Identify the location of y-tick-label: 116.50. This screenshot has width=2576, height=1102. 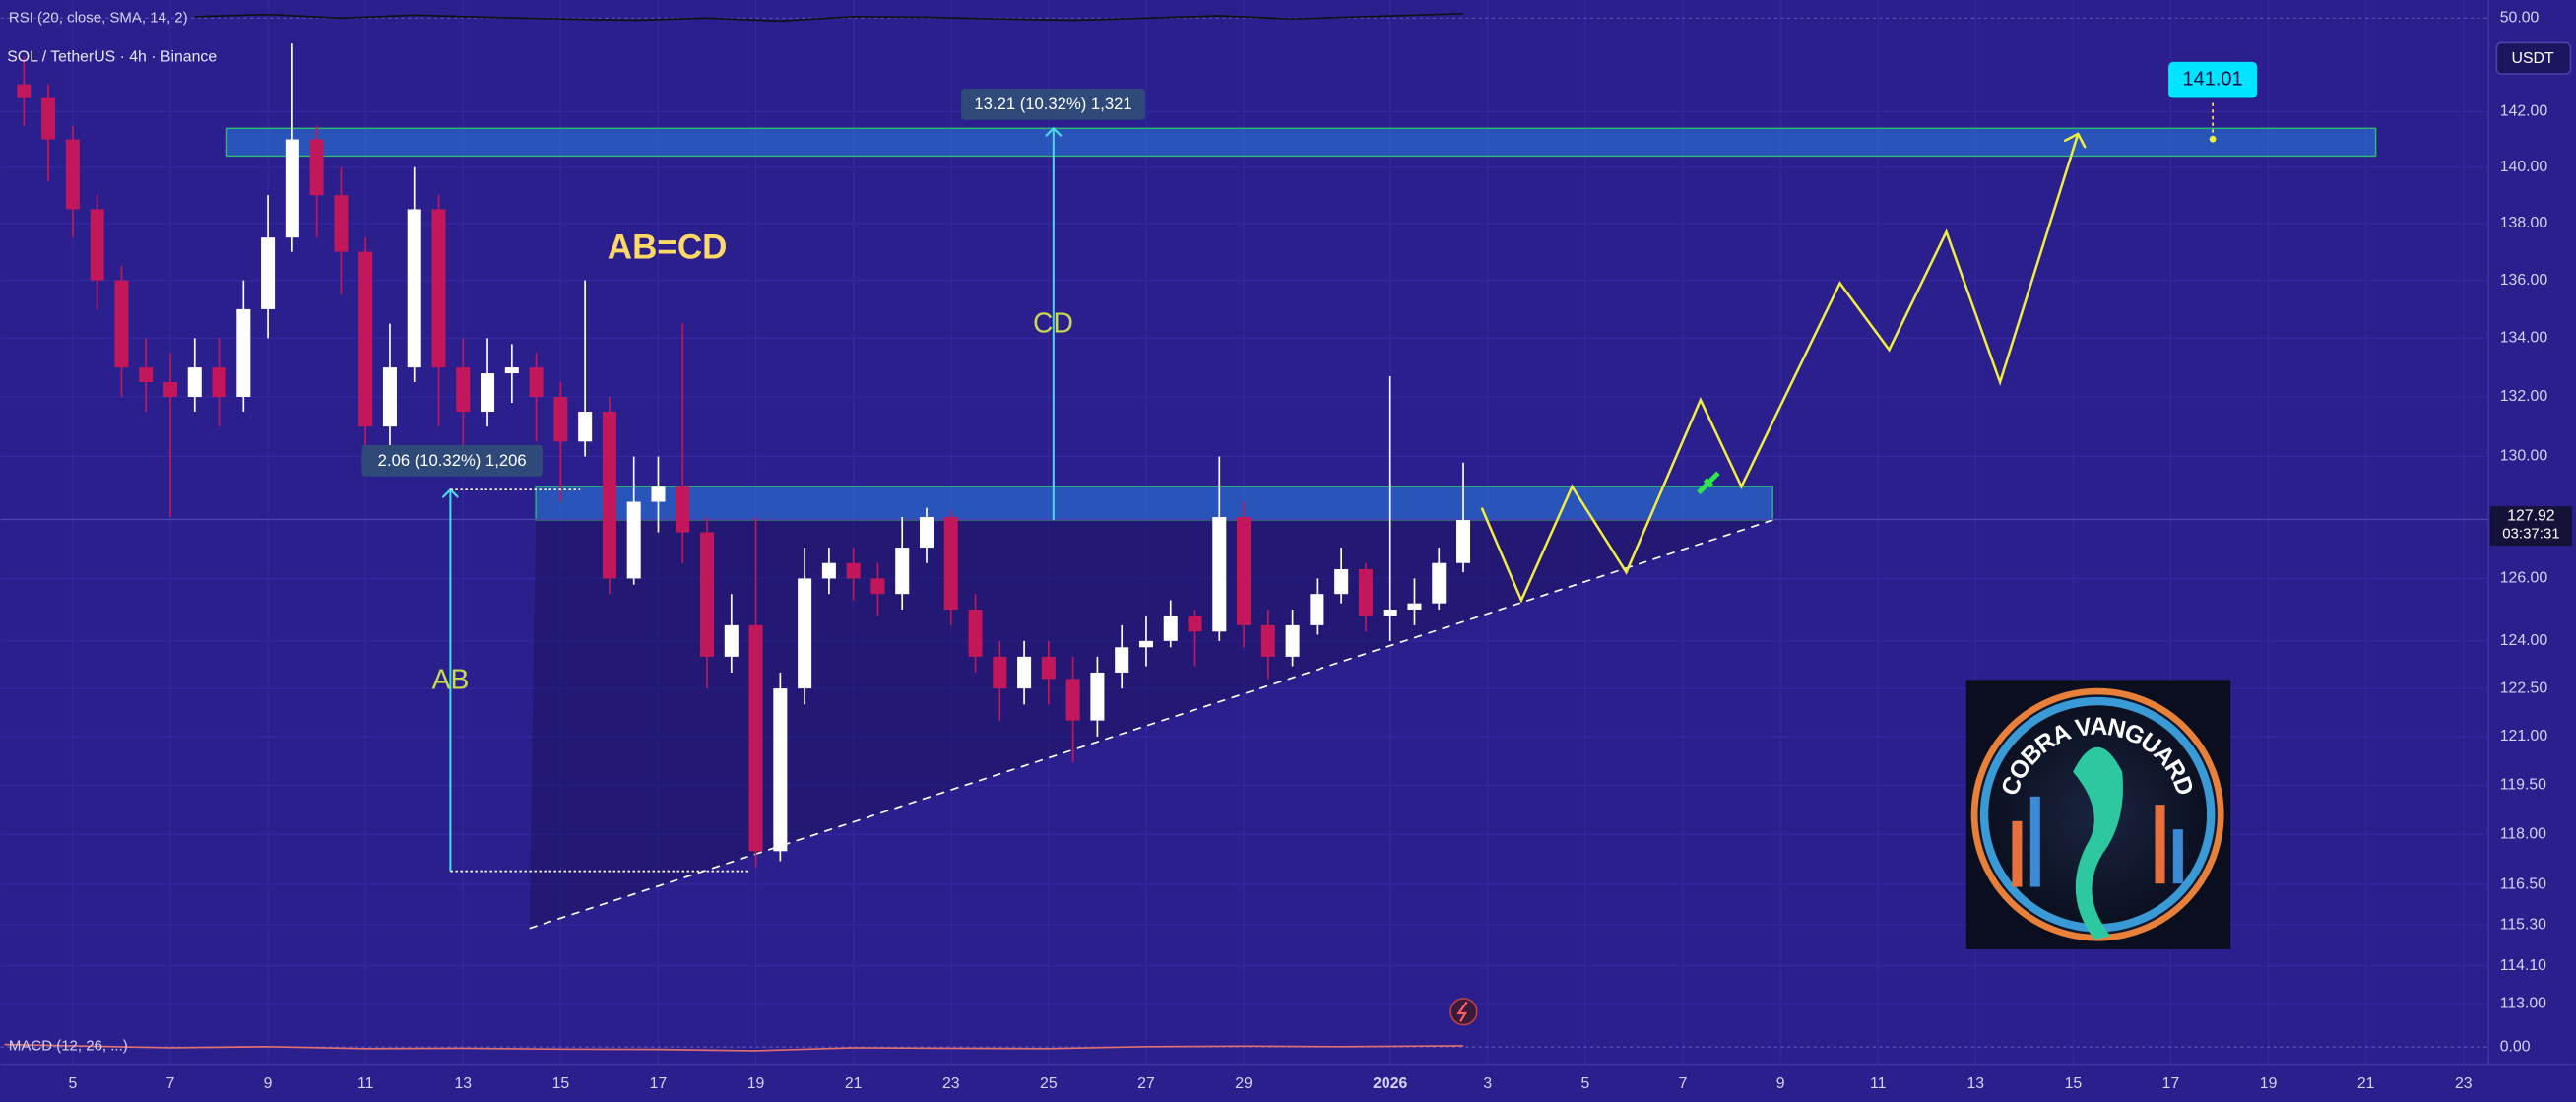
(2523, 883).